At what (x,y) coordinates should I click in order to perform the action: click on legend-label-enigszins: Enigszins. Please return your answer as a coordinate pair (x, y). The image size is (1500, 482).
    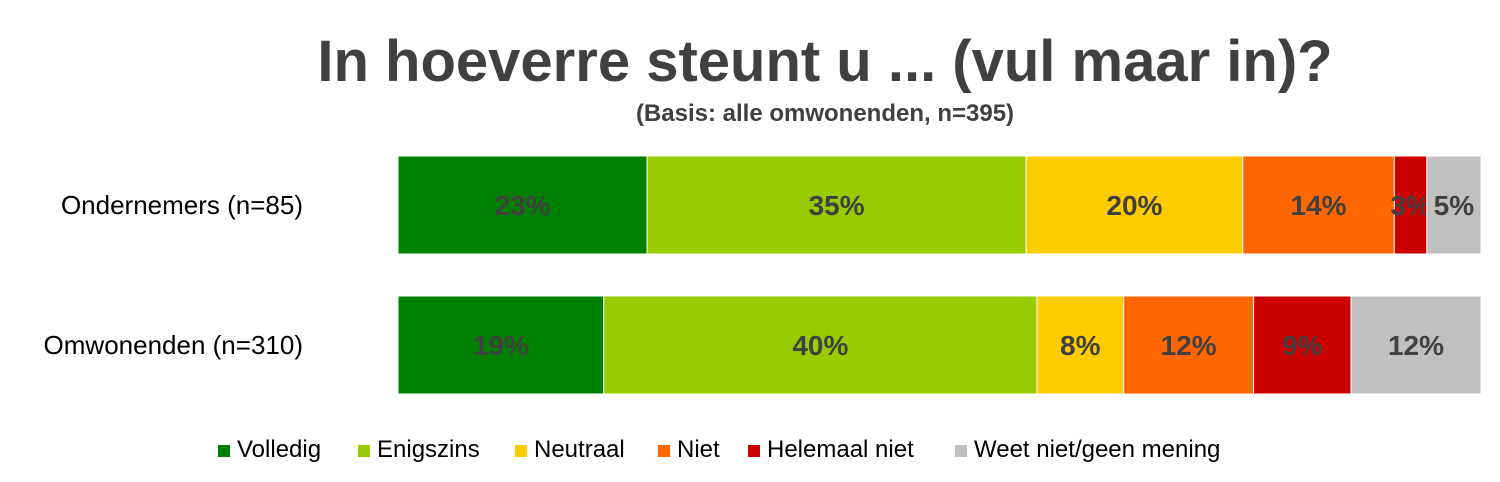
    Looking at the image, I should click on (428, 449).